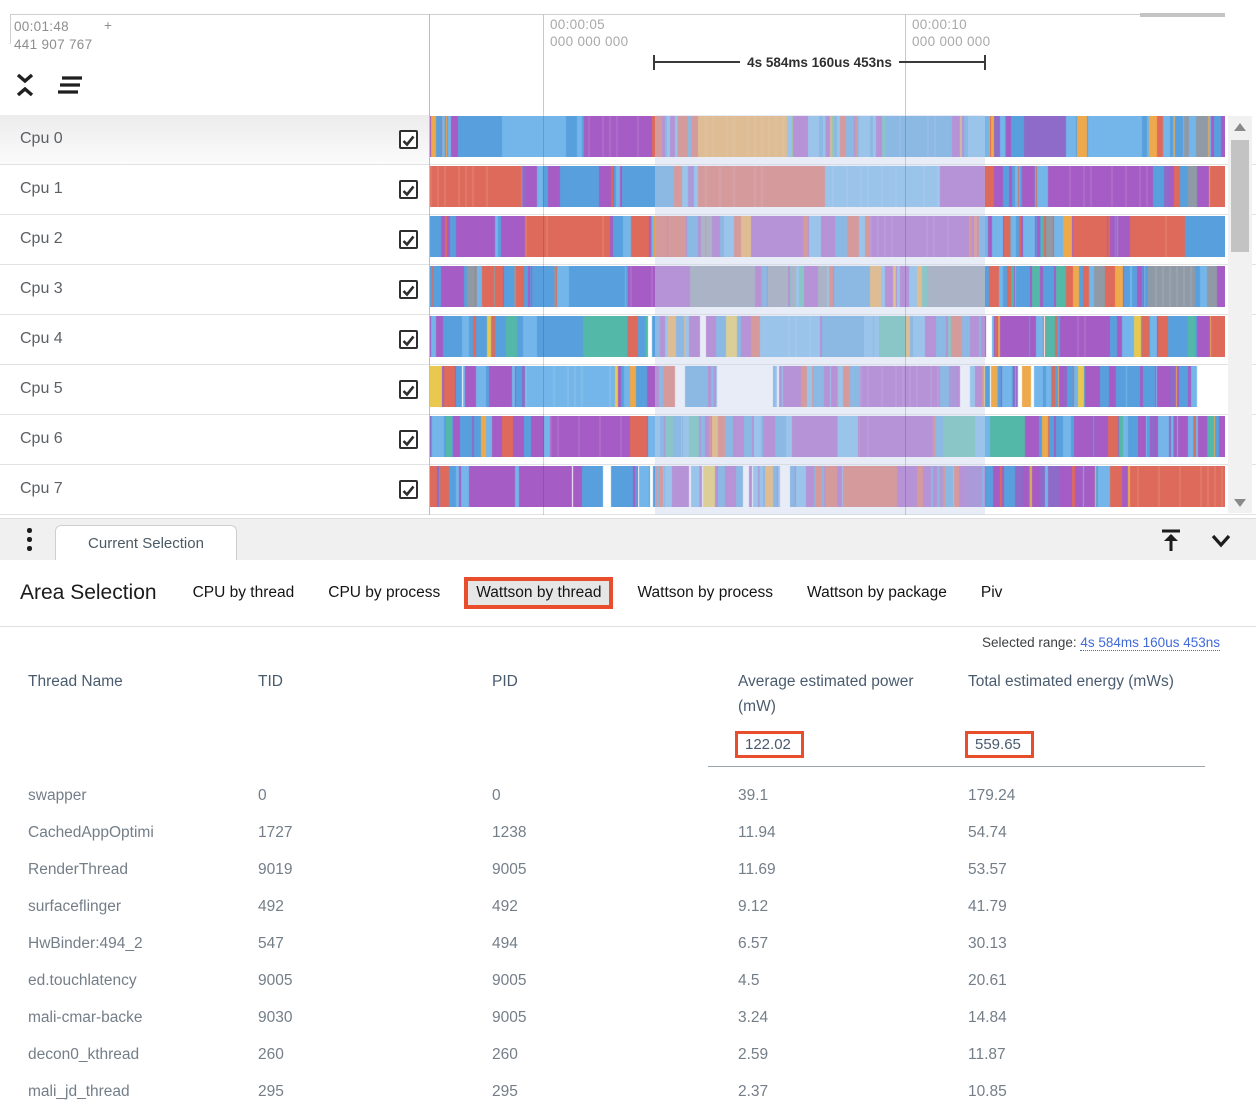  What do you see at coordinates (41, 188) in the screenshot?
I see `cpu-track-label: Cpu 1` at bounding box center [41, 188].